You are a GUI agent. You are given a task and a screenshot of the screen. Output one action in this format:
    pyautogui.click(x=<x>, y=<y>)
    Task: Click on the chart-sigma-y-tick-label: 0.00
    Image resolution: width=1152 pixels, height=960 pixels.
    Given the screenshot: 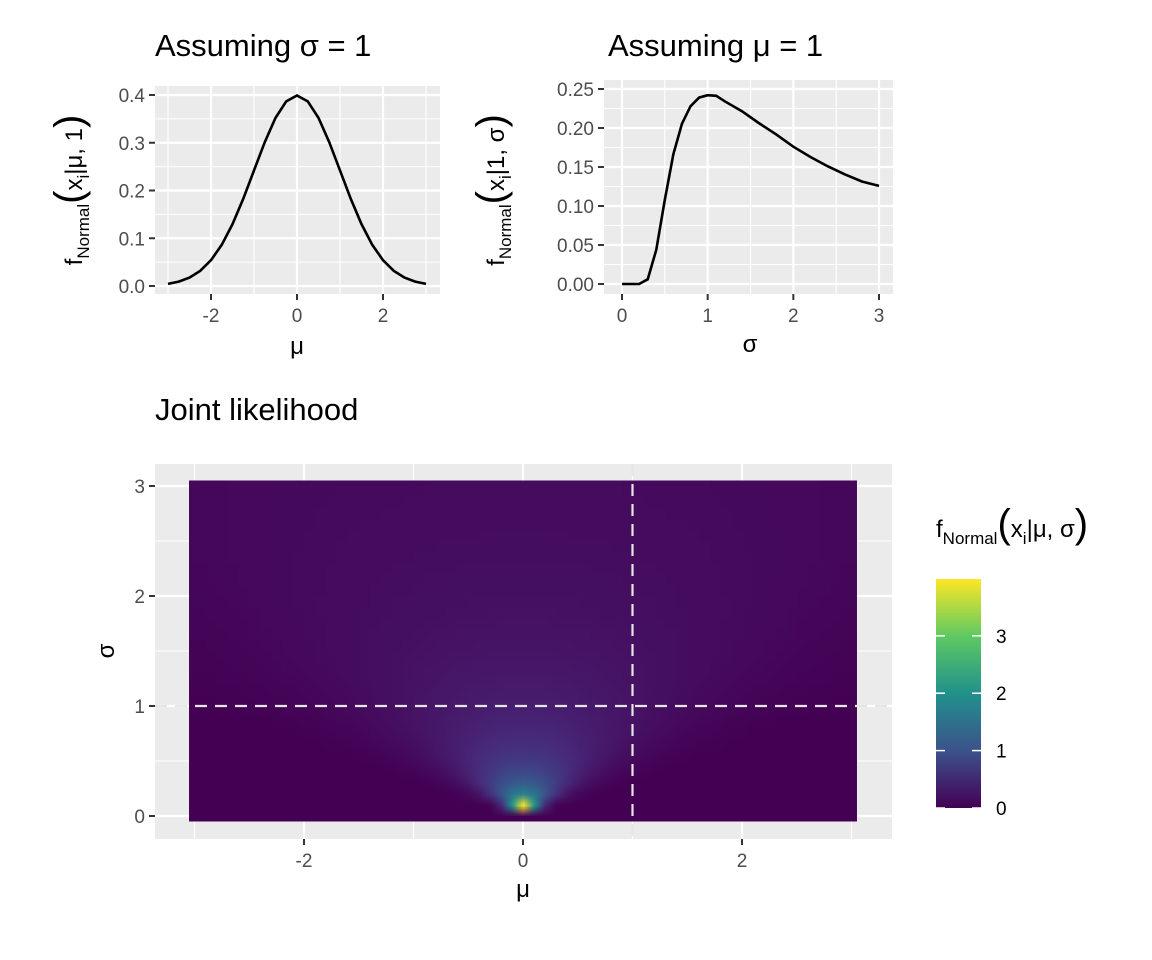 What is the action you would take?
    pyautogui.click(x=575, y=285)
    